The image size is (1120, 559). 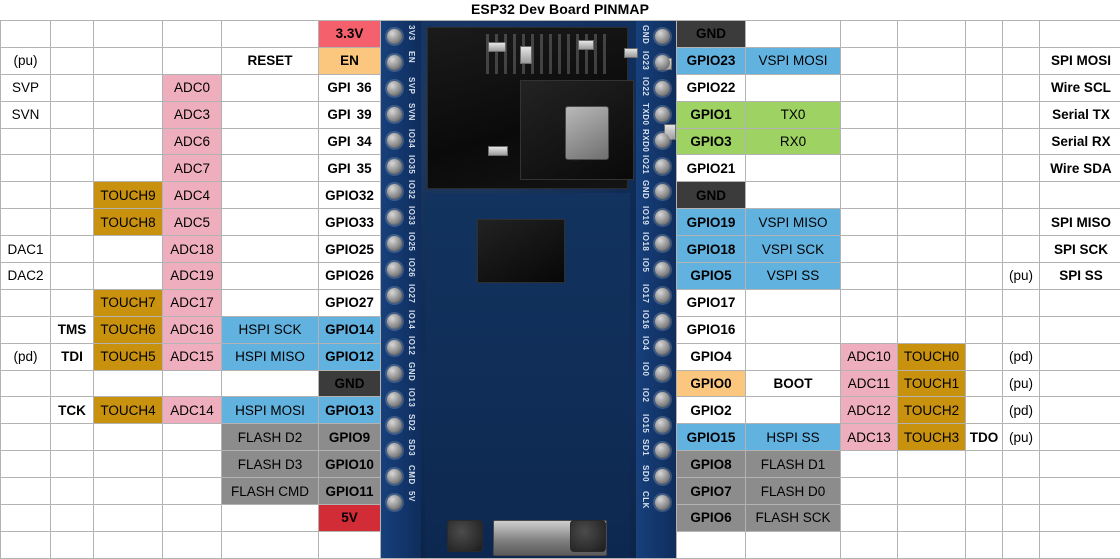 I want to click on right-function-cell: VSPI SCK, so click(x=793, y=249).